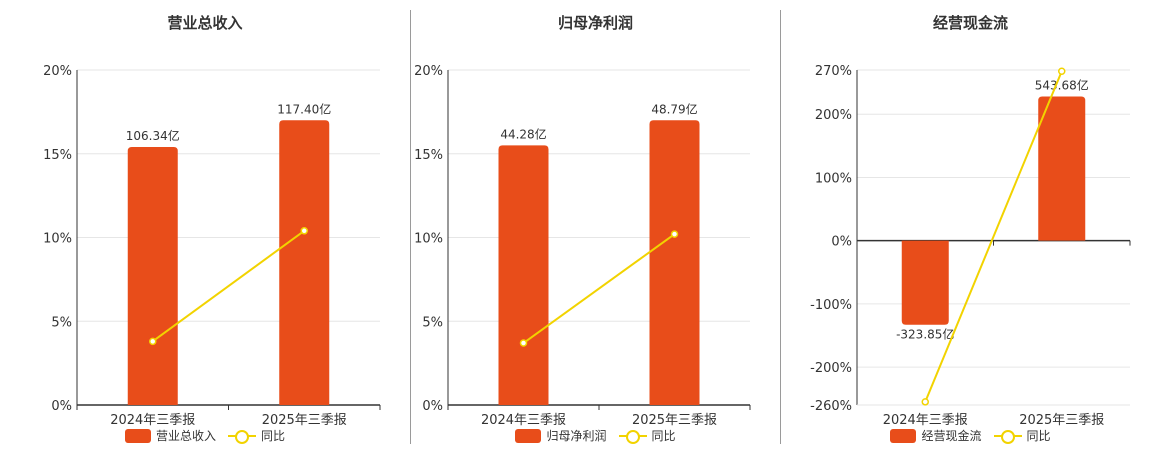 The image size is (1160, 450). What do you see at coordinates (833, 71) in the screenshot?
I see `y-tick-label: 270%` at bounding box center [833, 71].